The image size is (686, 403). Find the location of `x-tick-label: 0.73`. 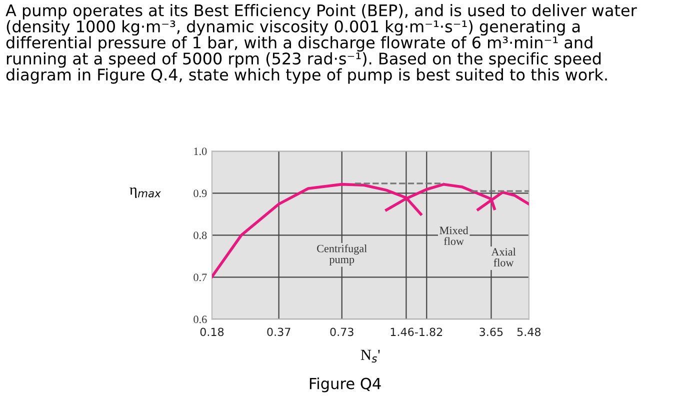

x-tick-label: 0.73 is located at coordinates (342, 332).